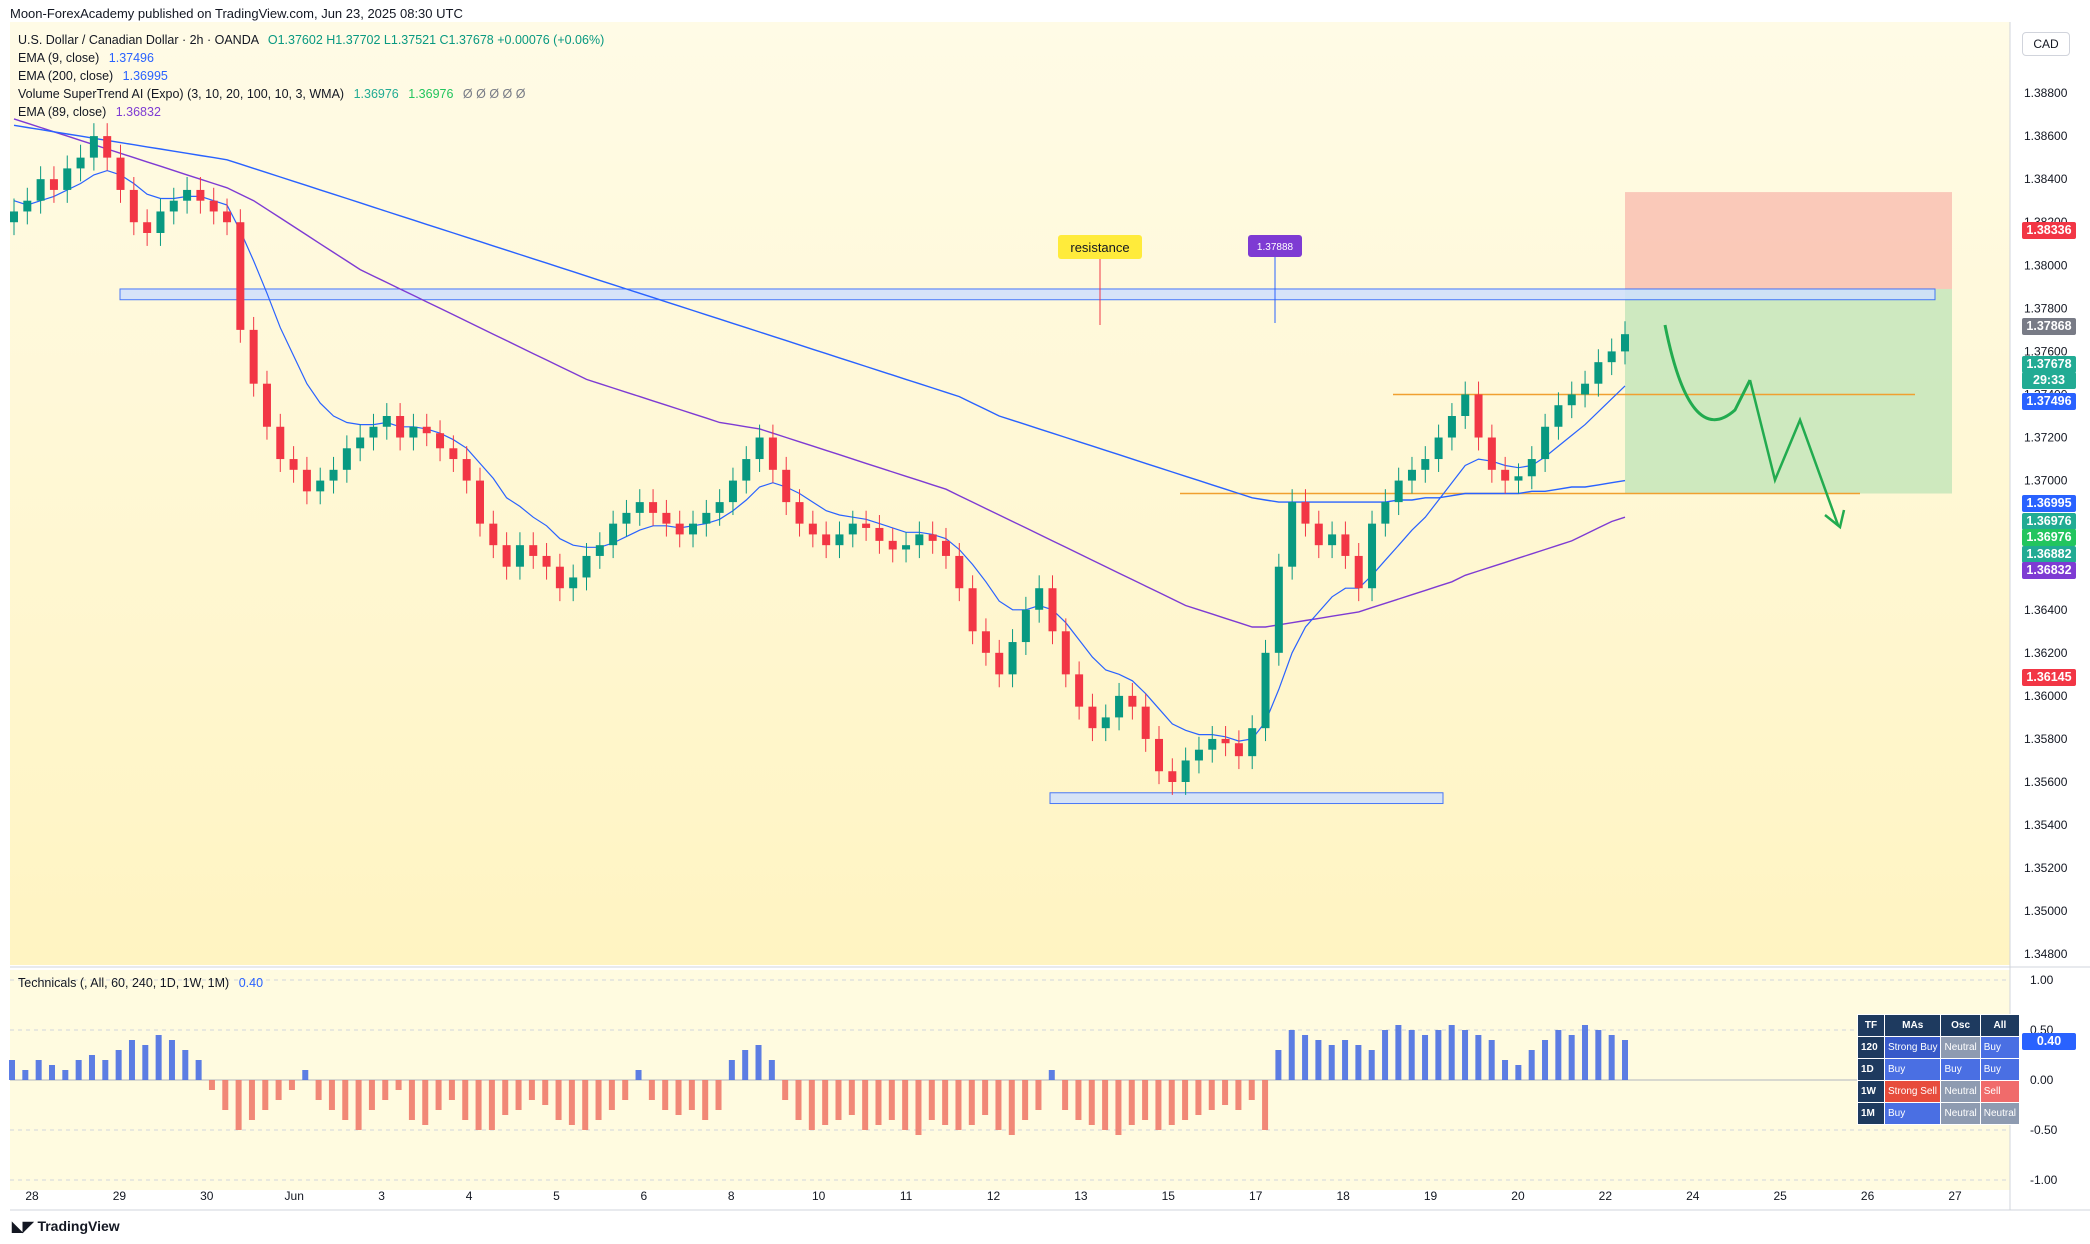 The height and width of the screenshot is (1244, 2090). Describe the element at coordinates (1788, 240) in the screenshot. I see `stop-loss-zone` at that location.